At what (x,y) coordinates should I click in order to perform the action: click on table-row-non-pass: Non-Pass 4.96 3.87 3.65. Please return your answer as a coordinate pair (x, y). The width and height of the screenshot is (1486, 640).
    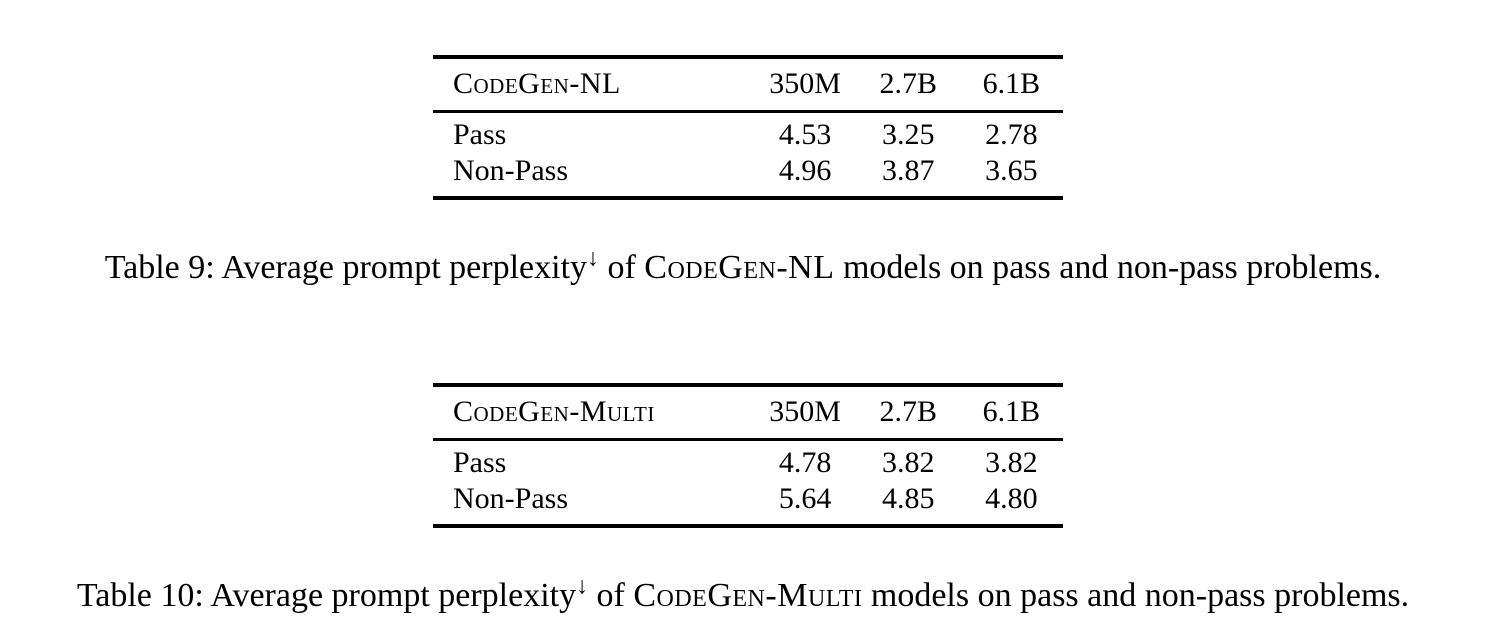
    Looking at the image, I should click on (748, 175).